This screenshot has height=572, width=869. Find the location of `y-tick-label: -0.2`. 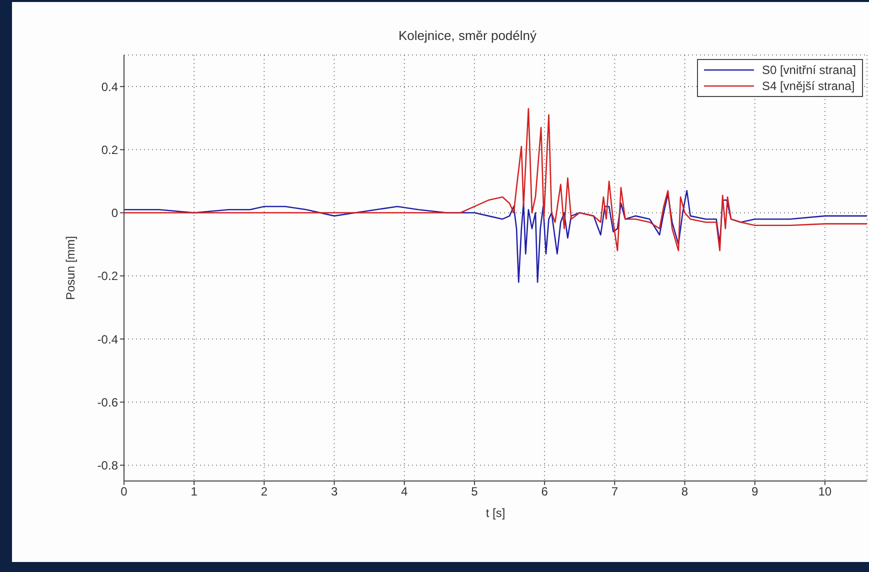

y-tick-label: -0.2 is located at coordinates (107, 276).